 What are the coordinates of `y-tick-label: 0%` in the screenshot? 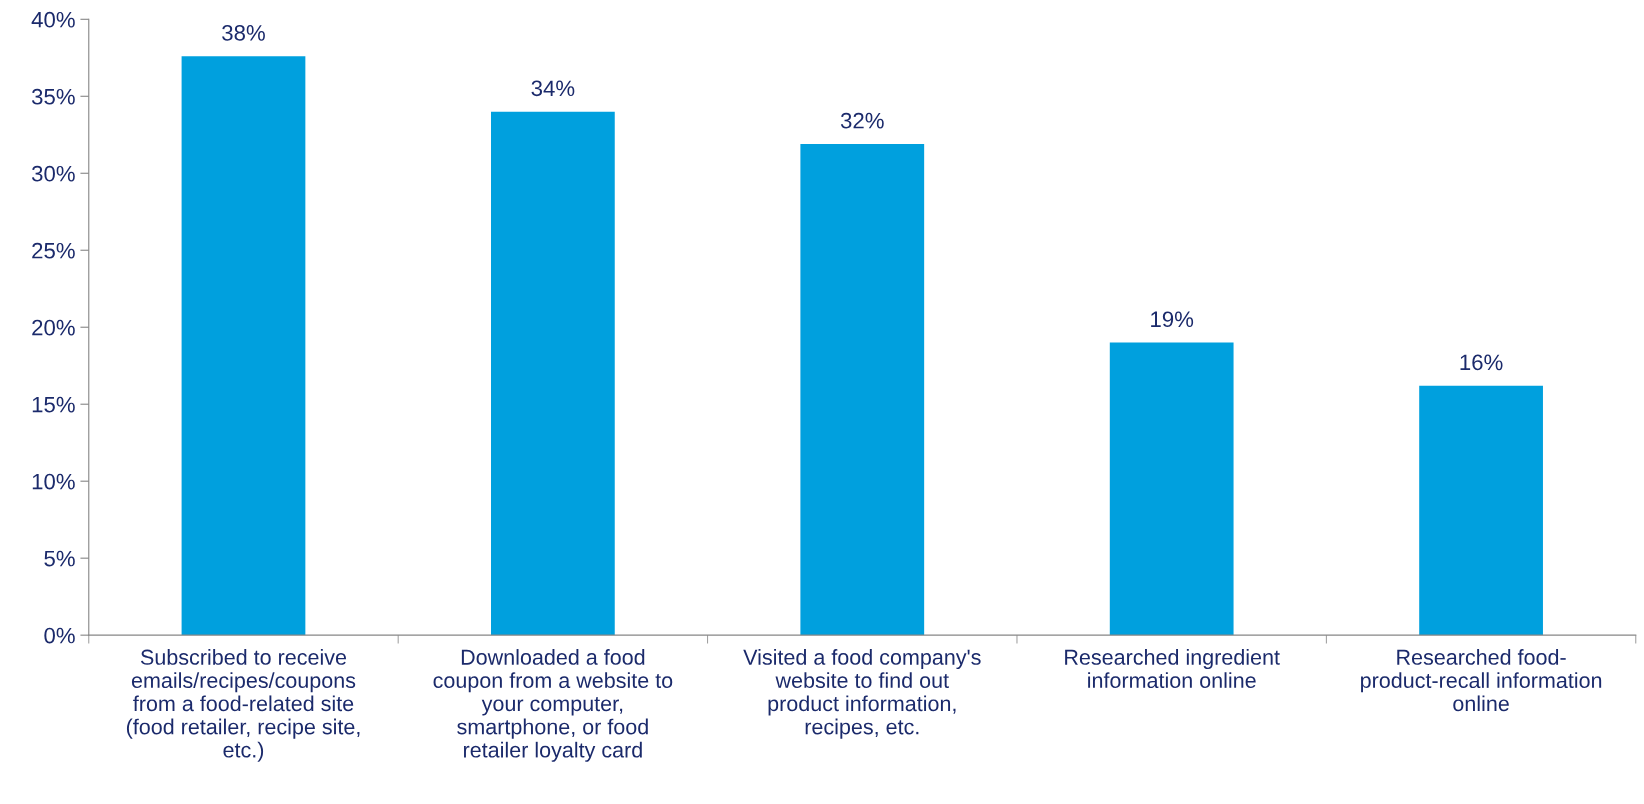 It's located at (59, 635).